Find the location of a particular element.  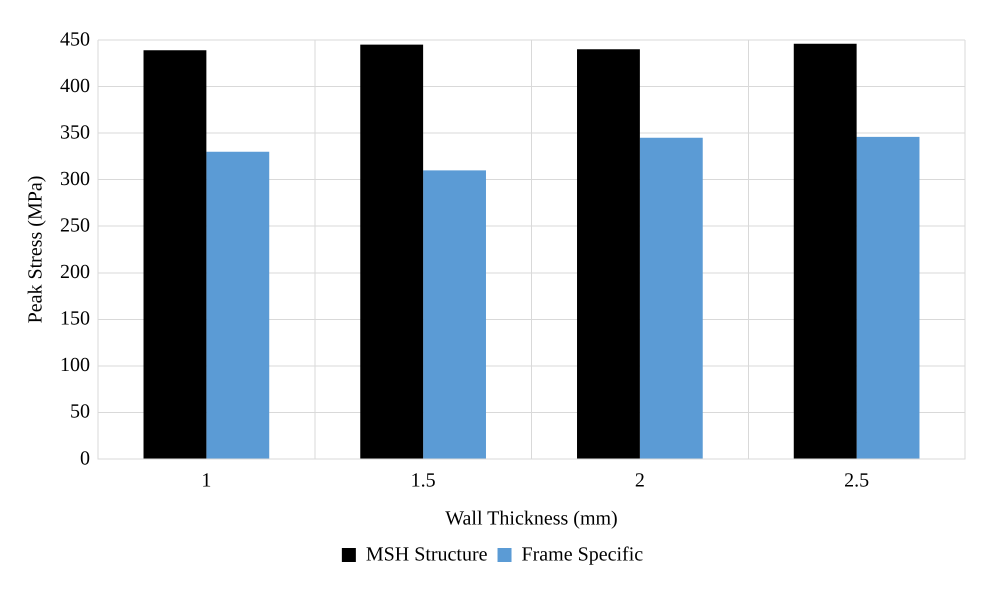

y-axis-title: Peak Stress (MPa) is located at coordinates (35, 250).